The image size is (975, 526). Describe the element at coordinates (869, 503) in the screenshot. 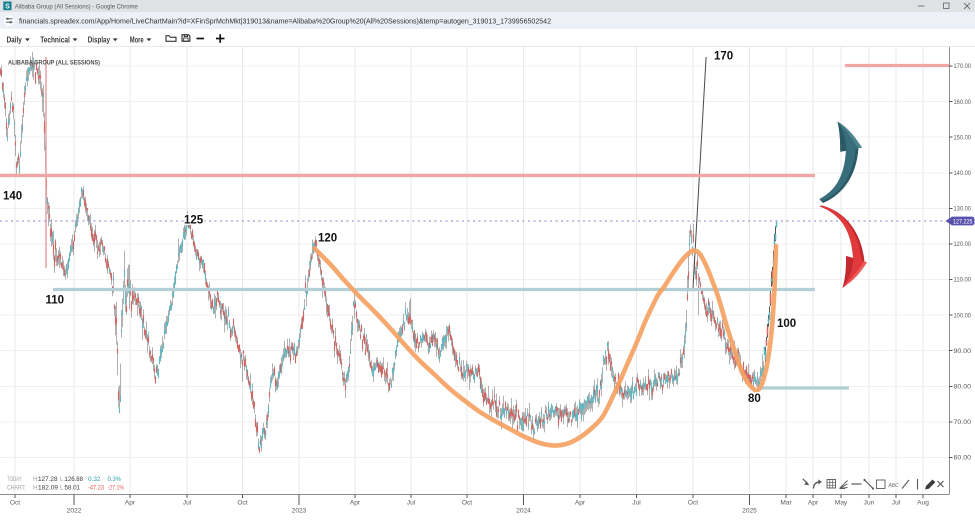

I see `svg-text: Jun` at that location.